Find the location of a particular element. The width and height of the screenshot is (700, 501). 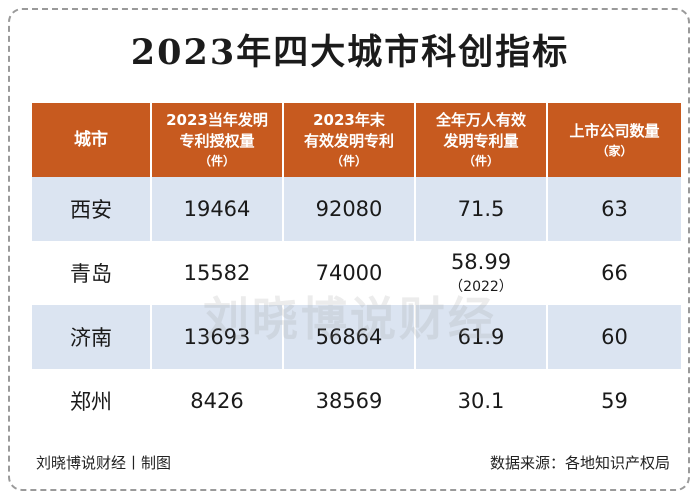

header-line: 有效发明专利 is located at coordinates (348, 141).